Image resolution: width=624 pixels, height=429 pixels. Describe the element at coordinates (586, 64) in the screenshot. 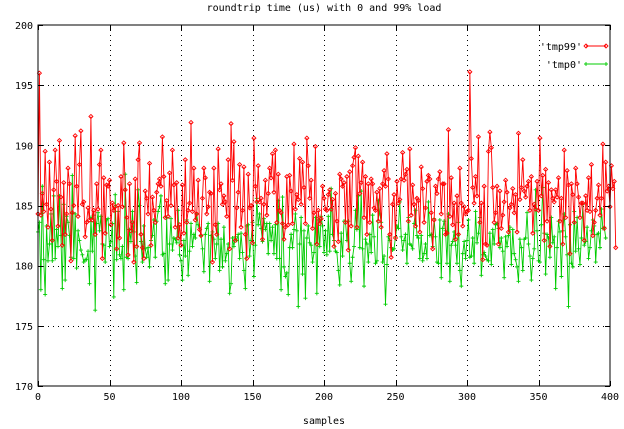

I see `legend-marker` at that location.